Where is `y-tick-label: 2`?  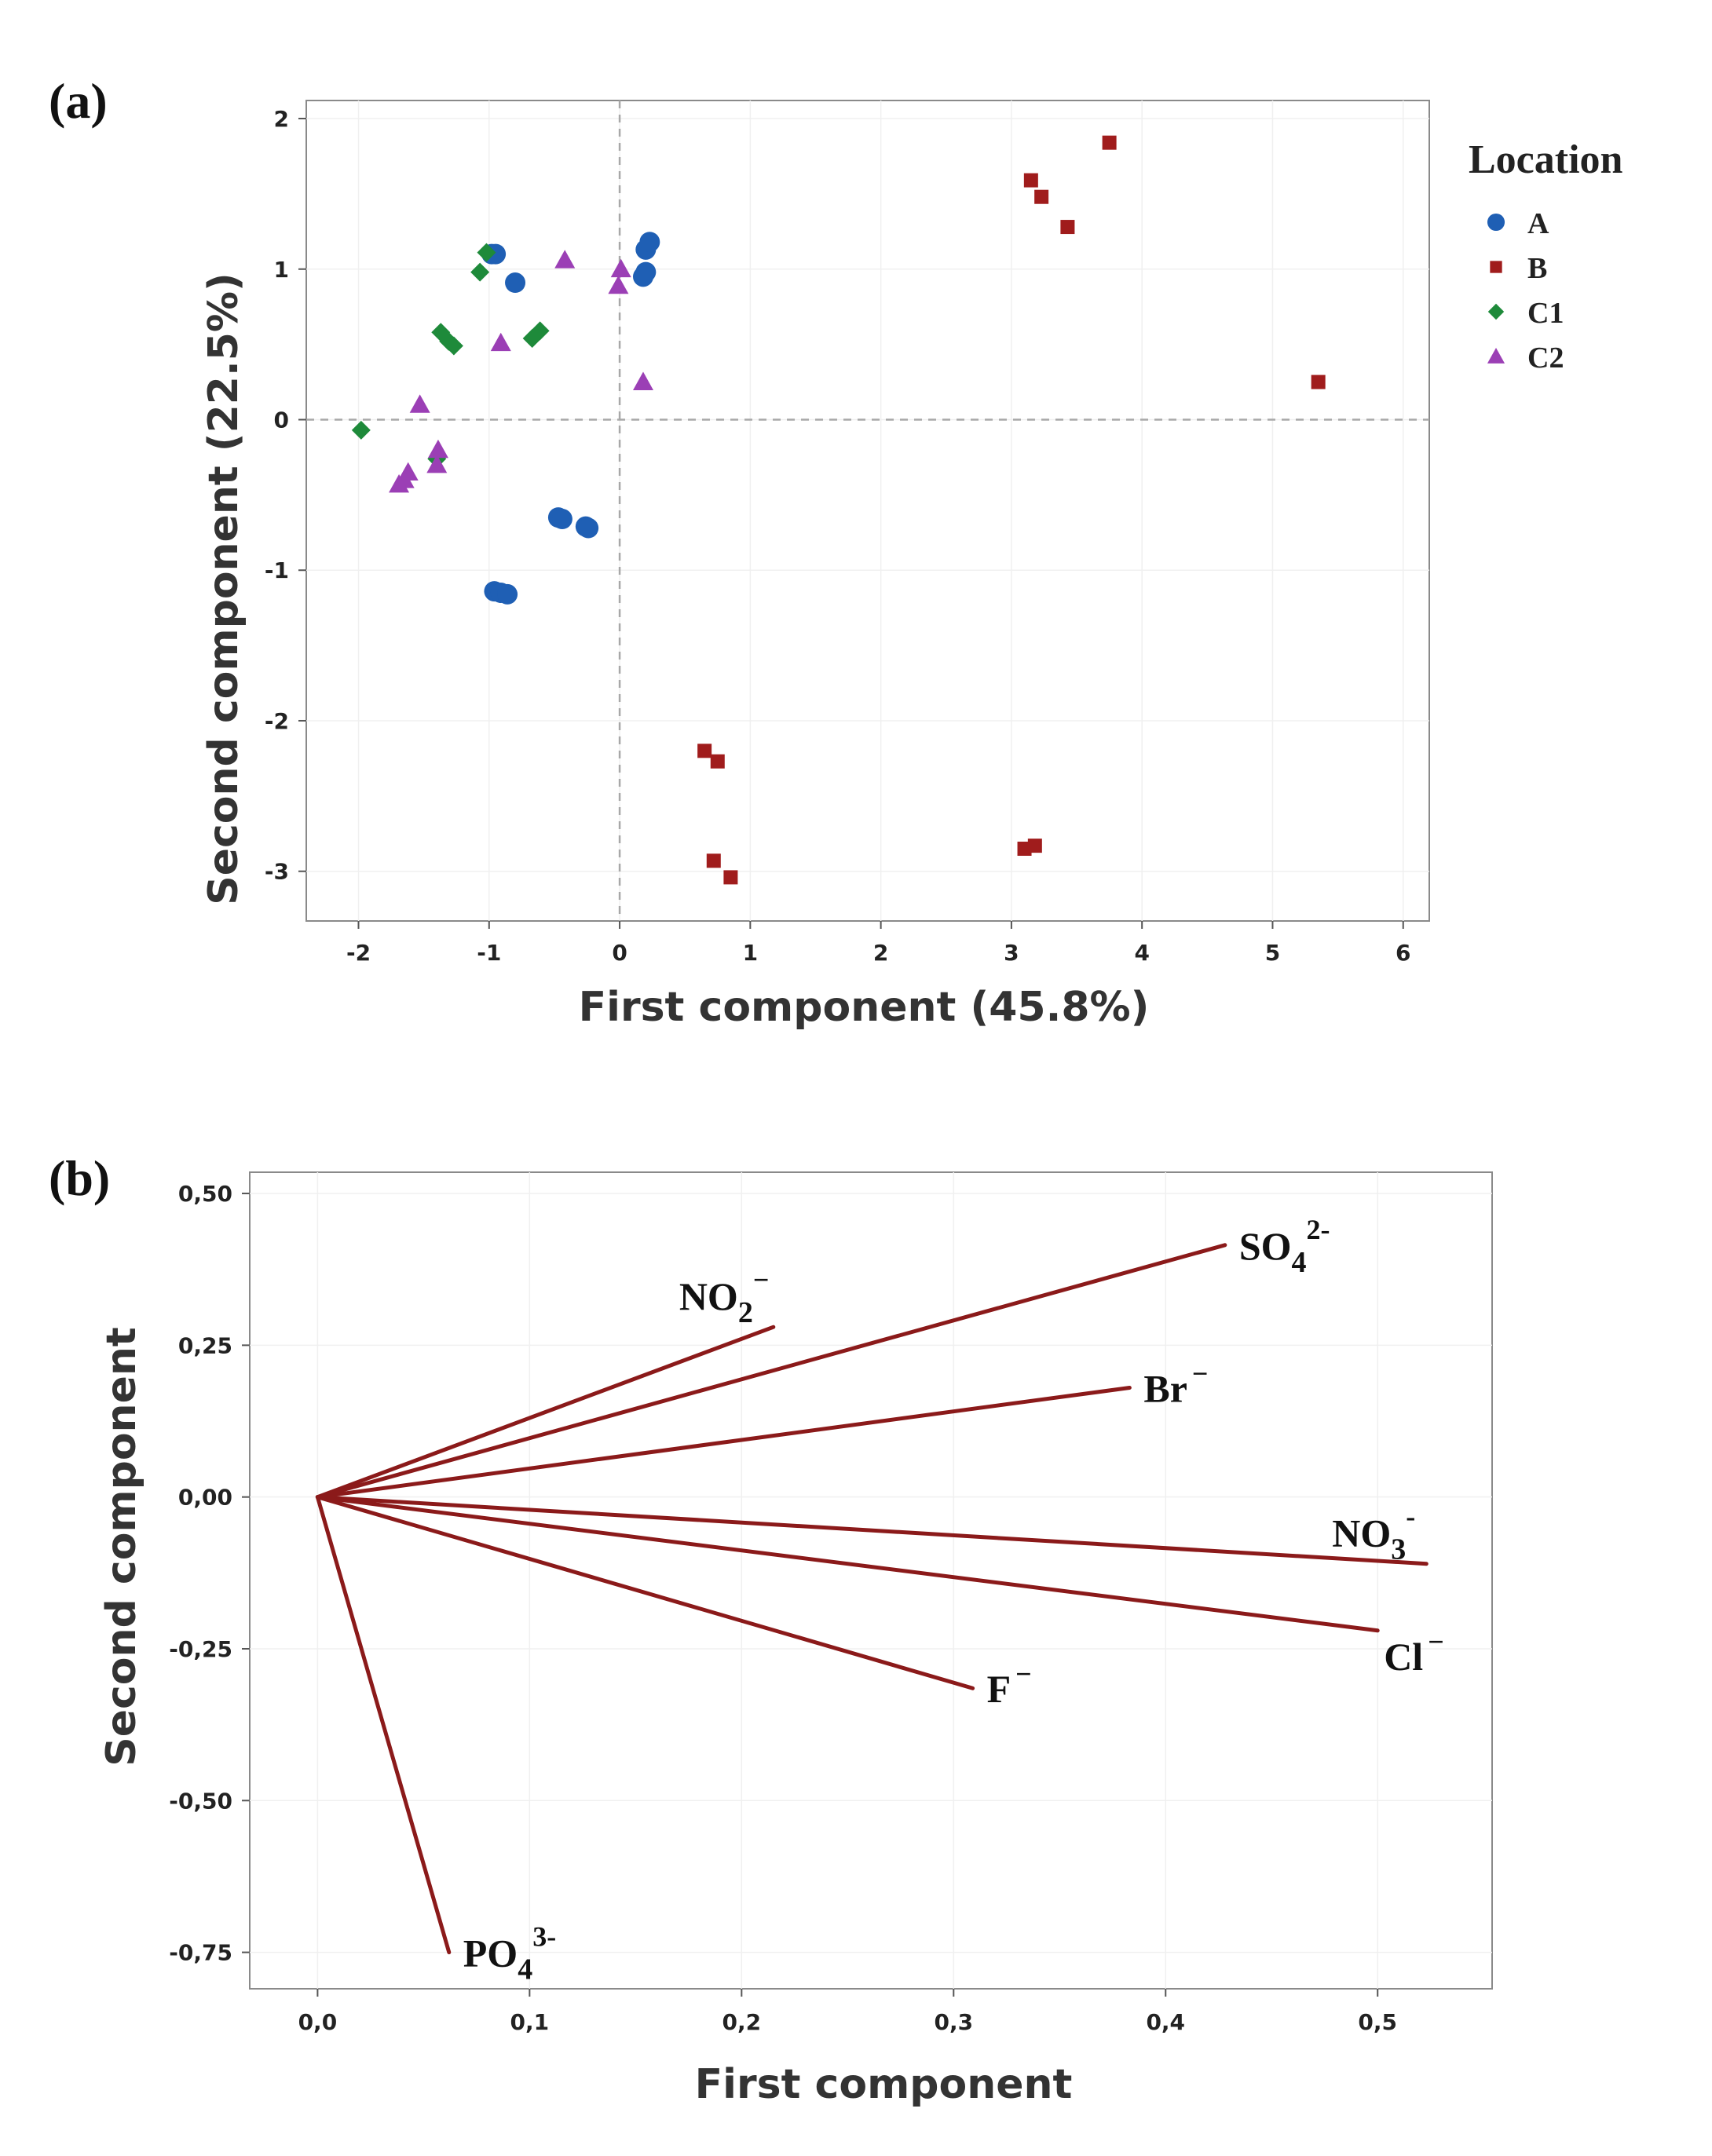 y-tick-label: 2 is located at coordinates (282, 119).